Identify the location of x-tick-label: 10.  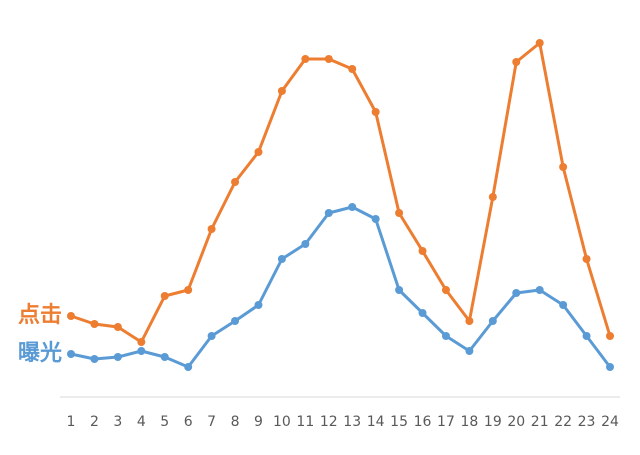
(282, 422).